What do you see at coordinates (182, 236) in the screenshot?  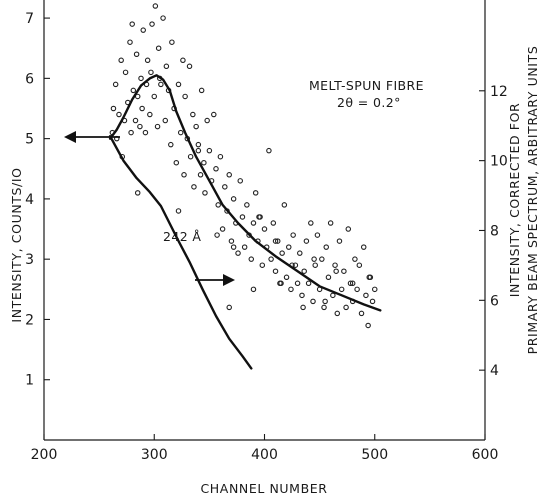 I see `spacing-label: 242 Å` at bounding box center [182, 236].